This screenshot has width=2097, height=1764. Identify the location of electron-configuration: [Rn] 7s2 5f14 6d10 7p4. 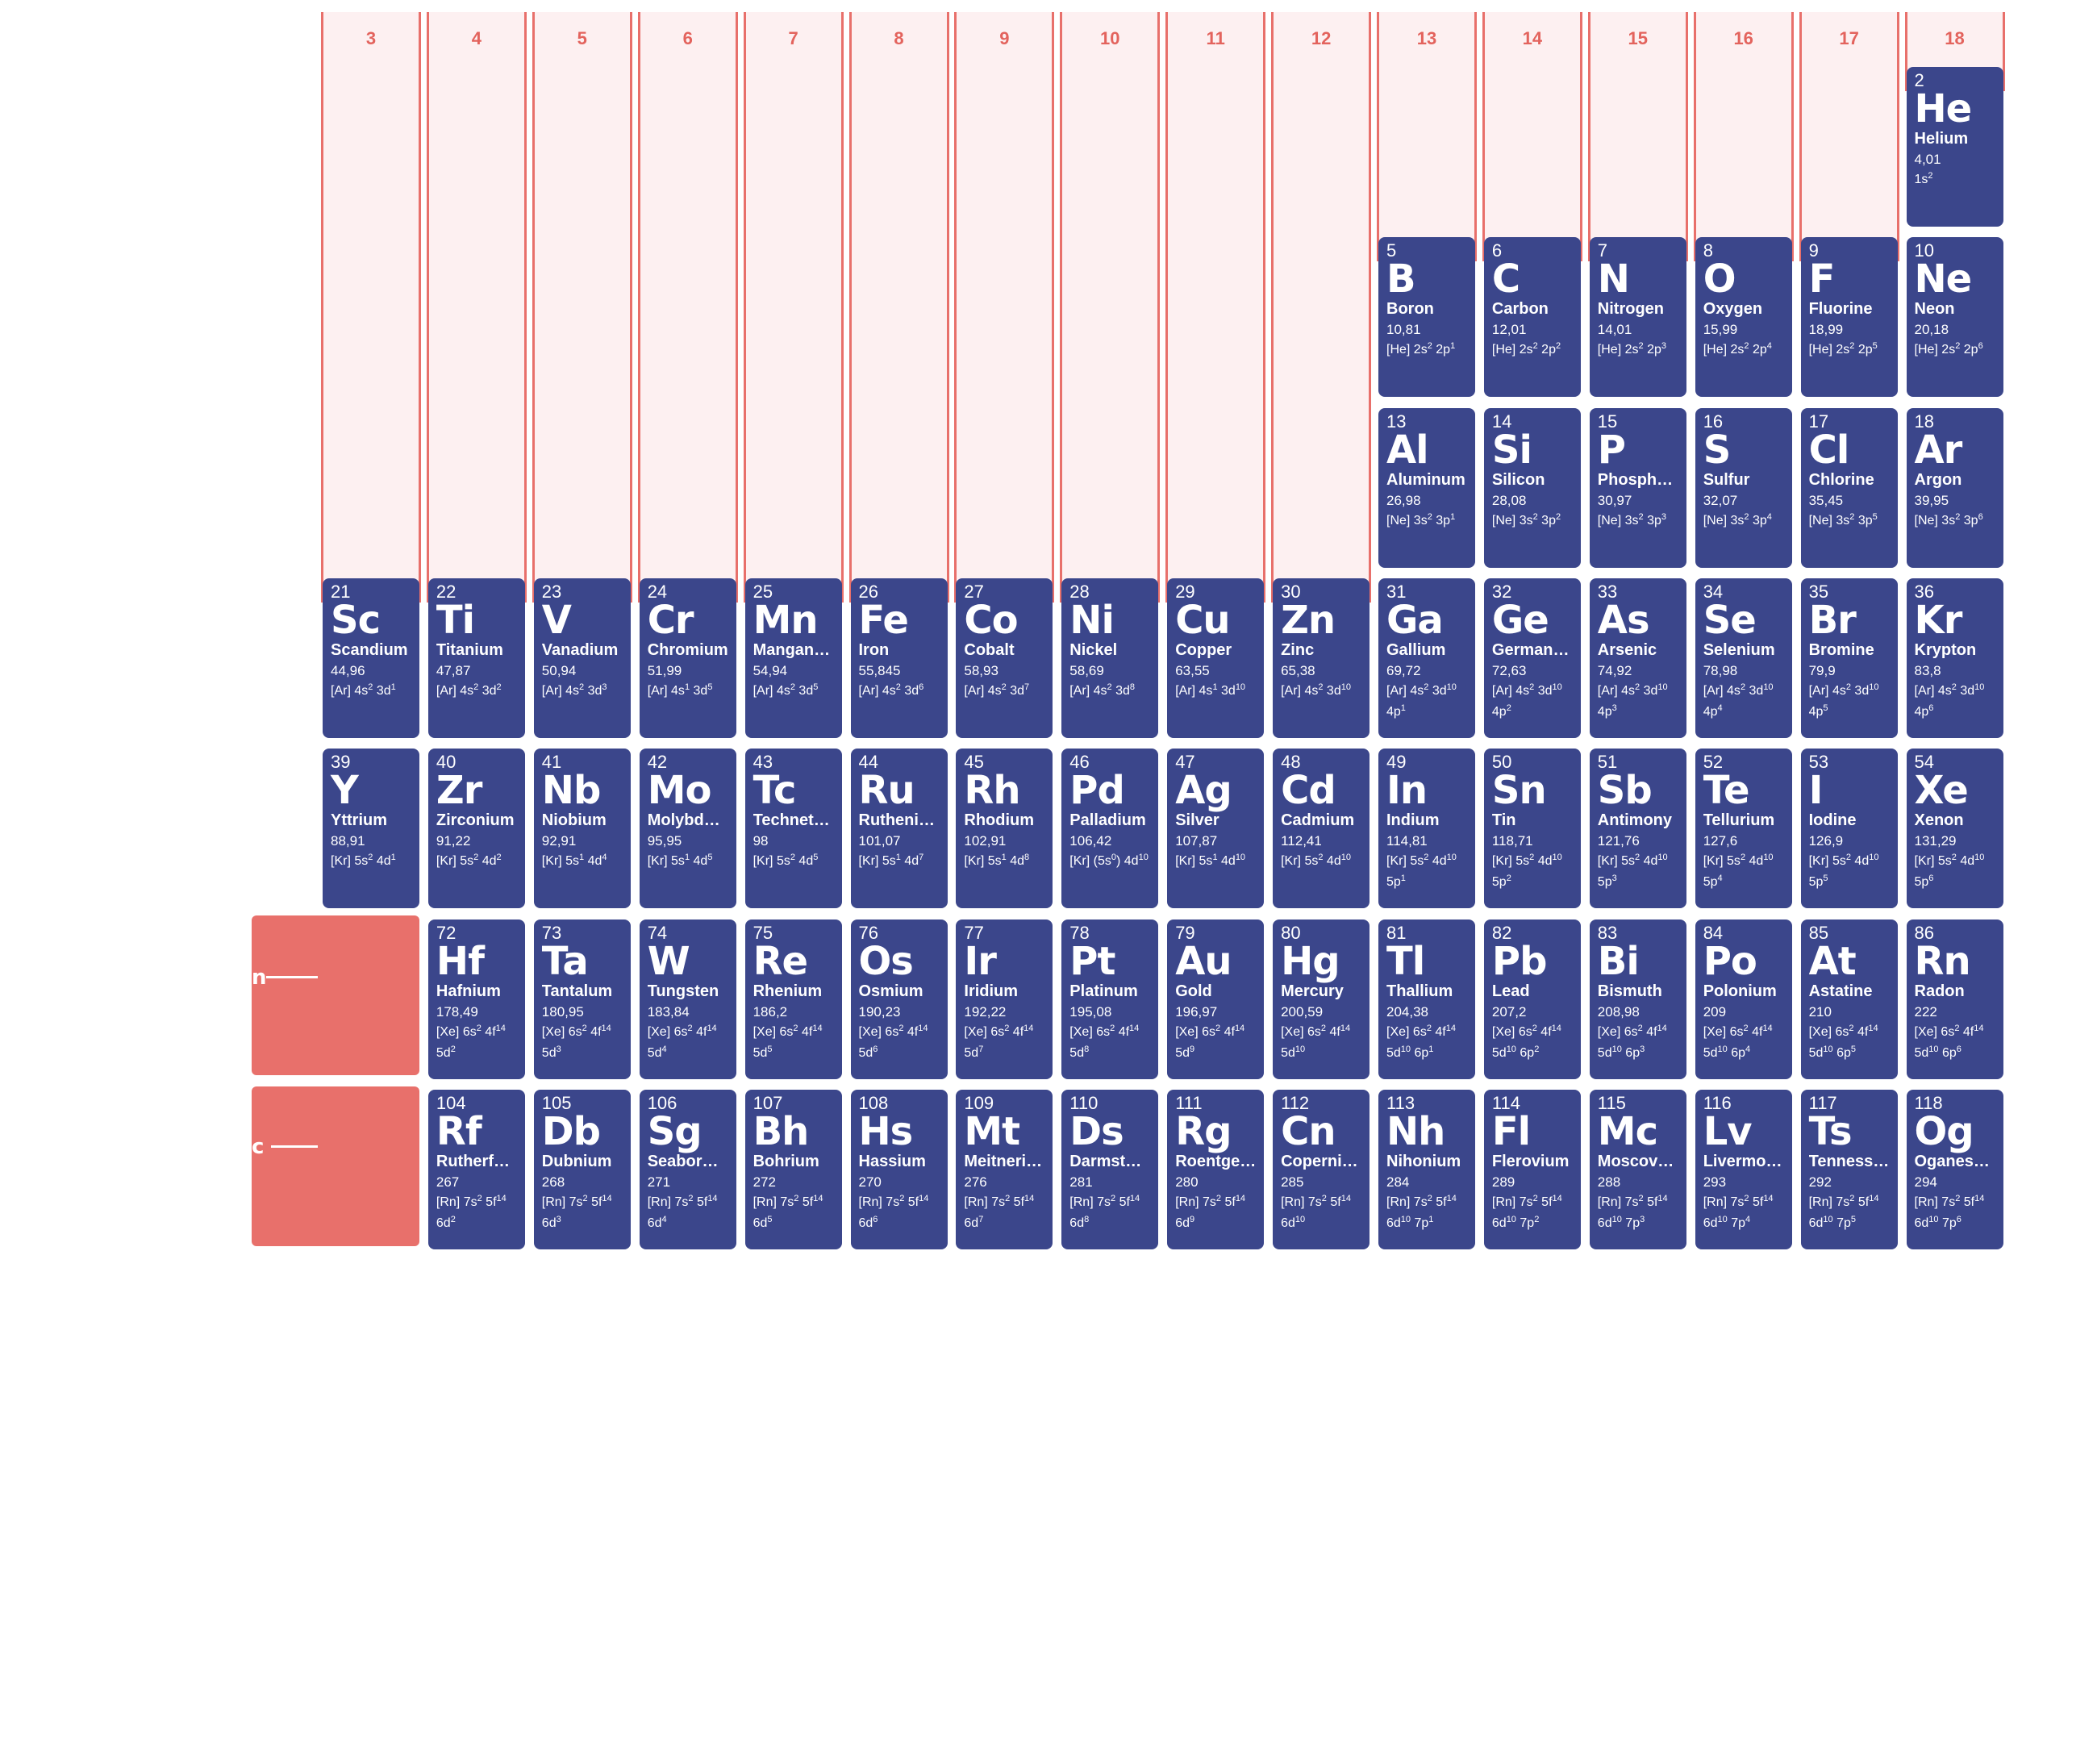
(1738, 1211).